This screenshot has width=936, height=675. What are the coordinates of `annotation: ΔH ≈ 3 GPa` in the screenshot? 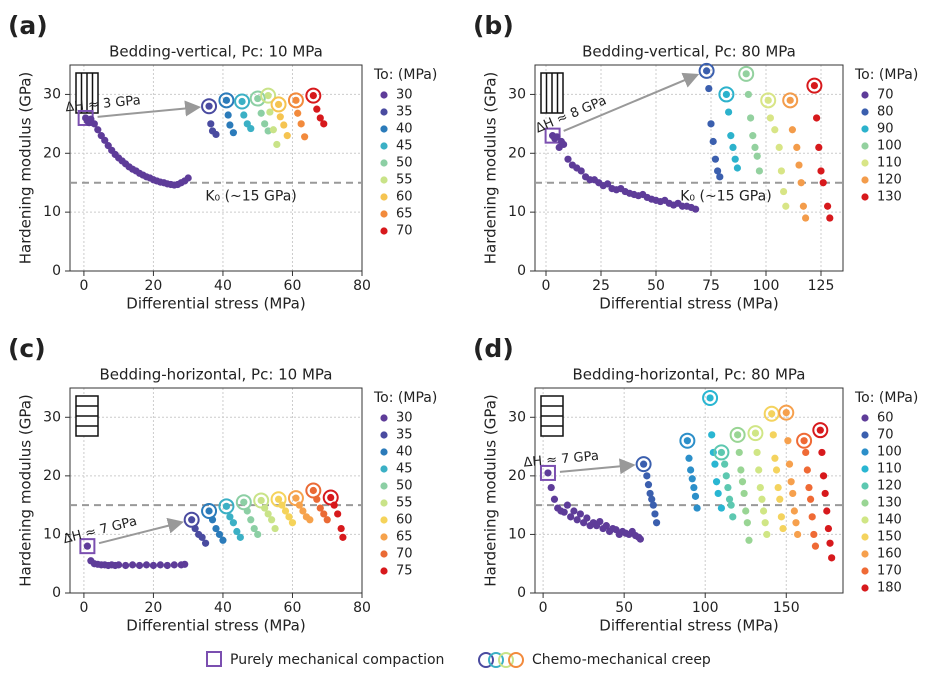 It's located at (103, 104).